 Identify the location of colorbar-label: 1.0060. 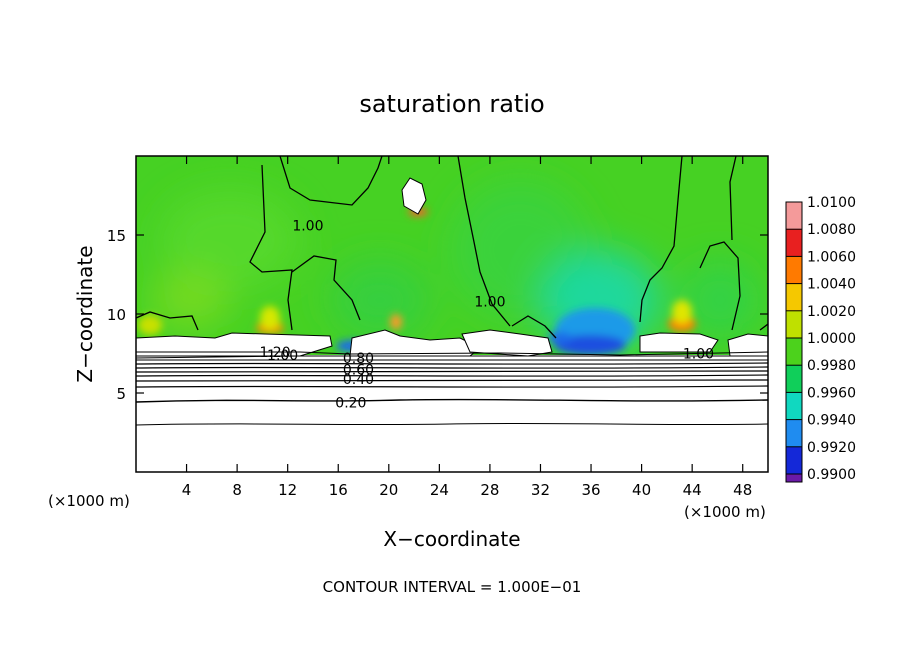
(831, 257).